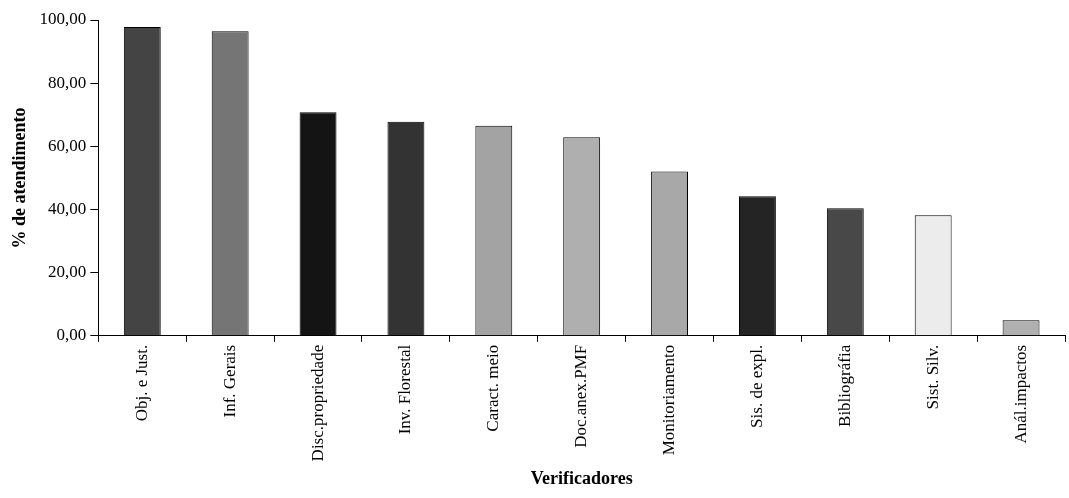  Describe the element at coordinates (67, 82) in the screenshot. I see `y-tick-label: 80,00` at that location.